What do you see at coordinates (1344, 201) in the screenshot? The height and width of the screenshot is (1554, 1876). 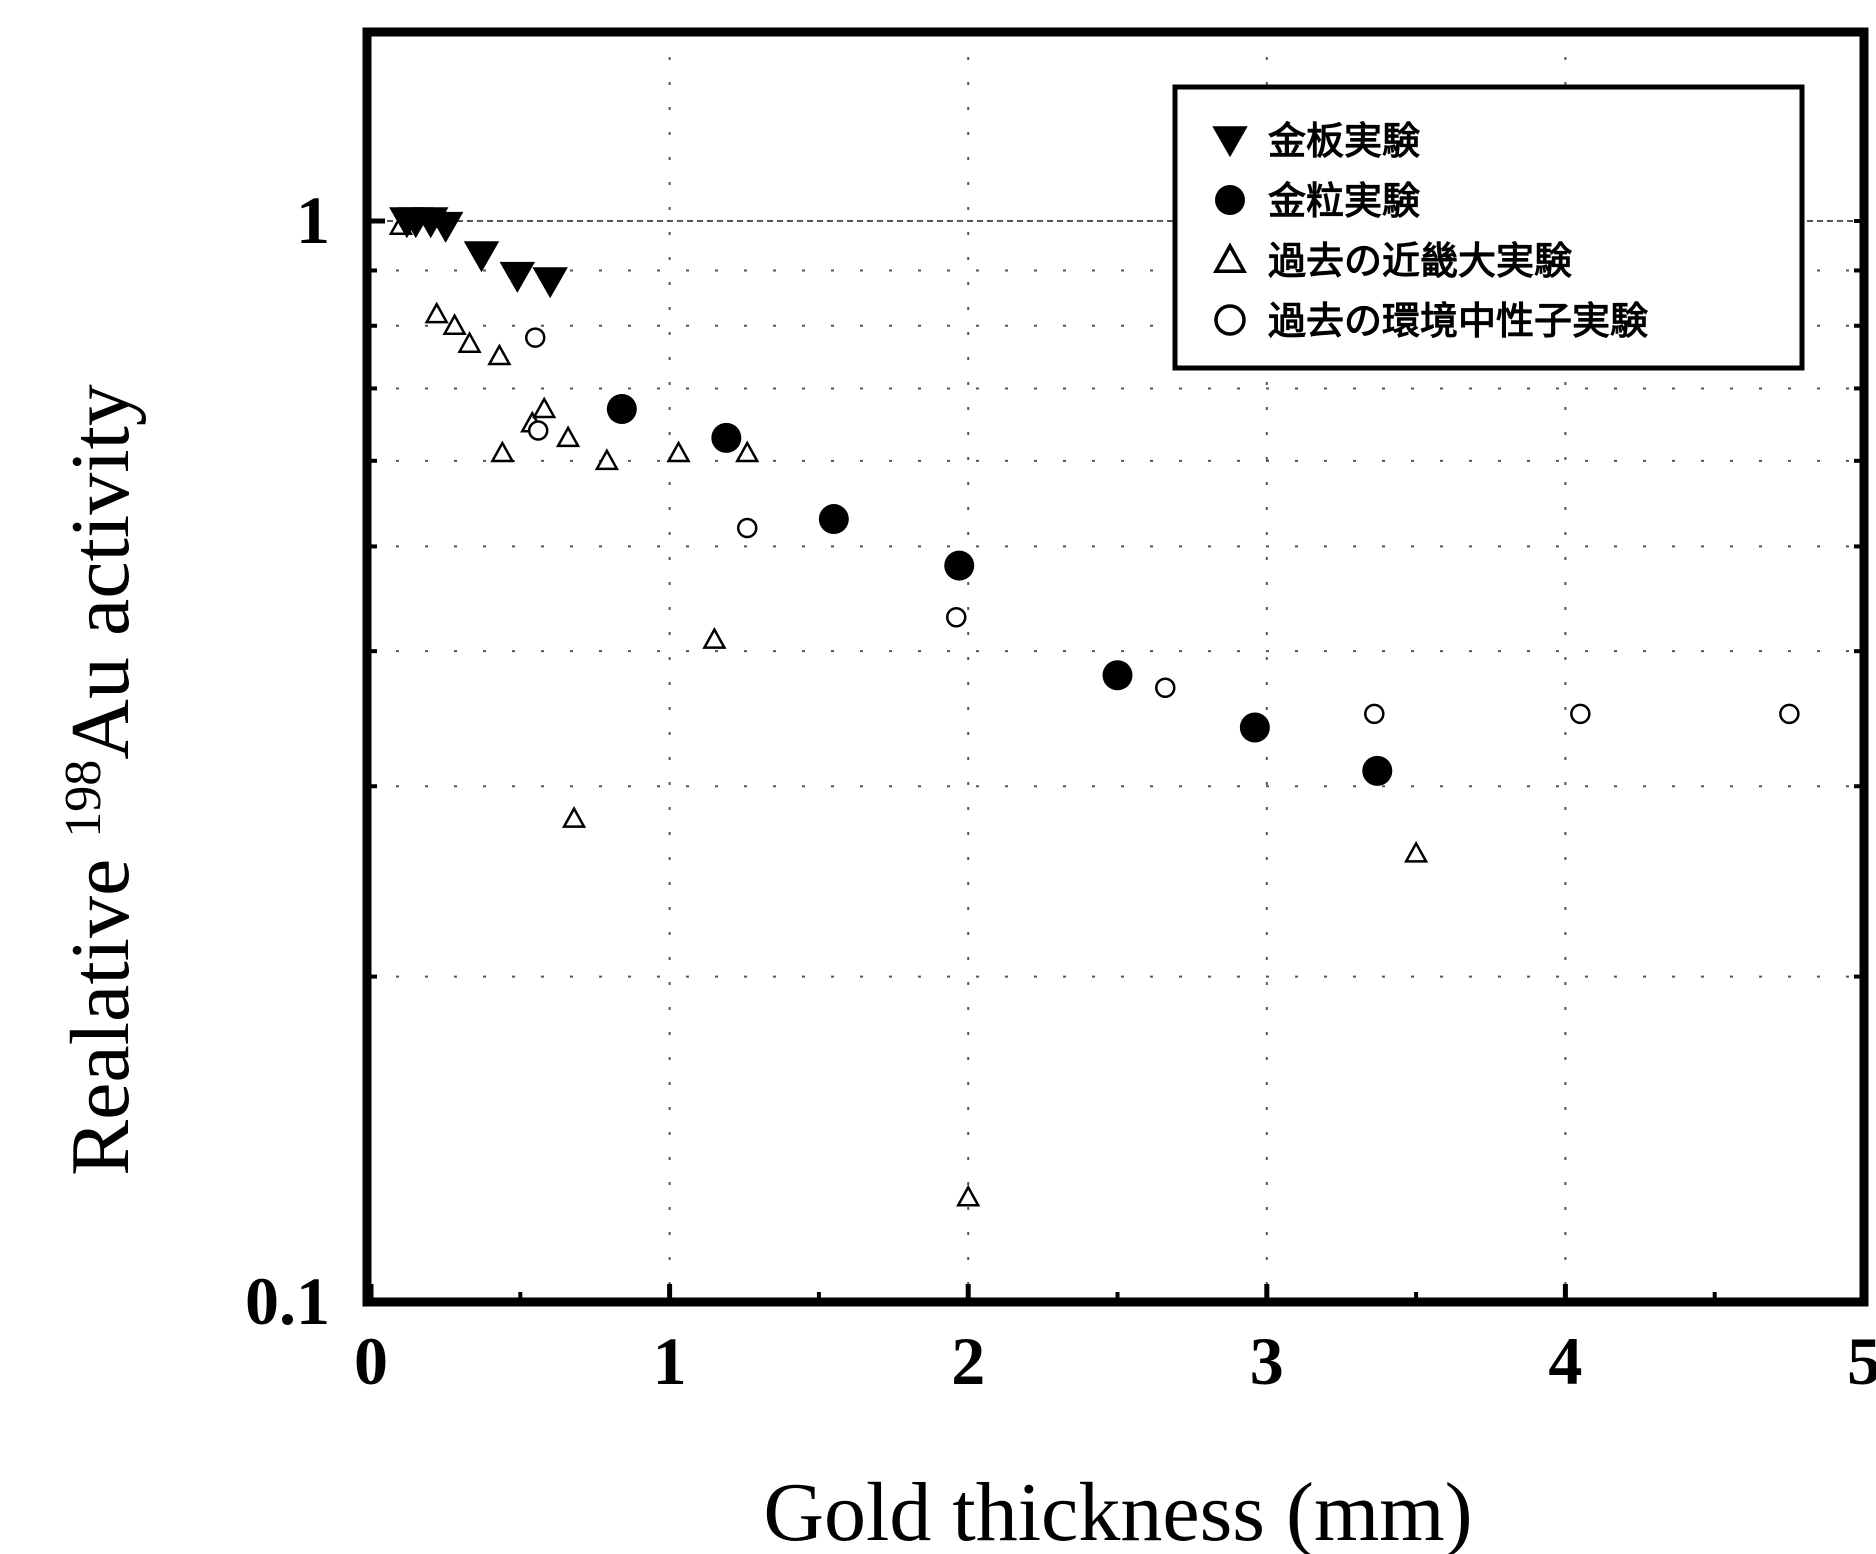 I see `legend-label: 金粒実験` at bounding box center [1344, 201].